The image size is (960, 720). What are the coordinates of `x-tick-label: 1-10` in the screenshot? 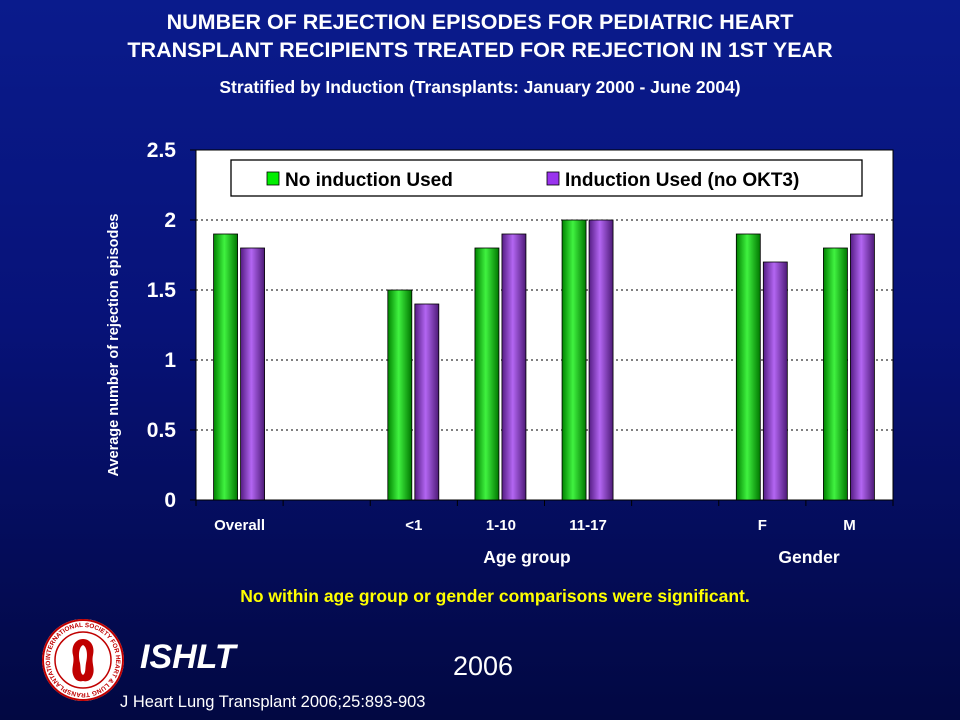 It's located at (501, 525).